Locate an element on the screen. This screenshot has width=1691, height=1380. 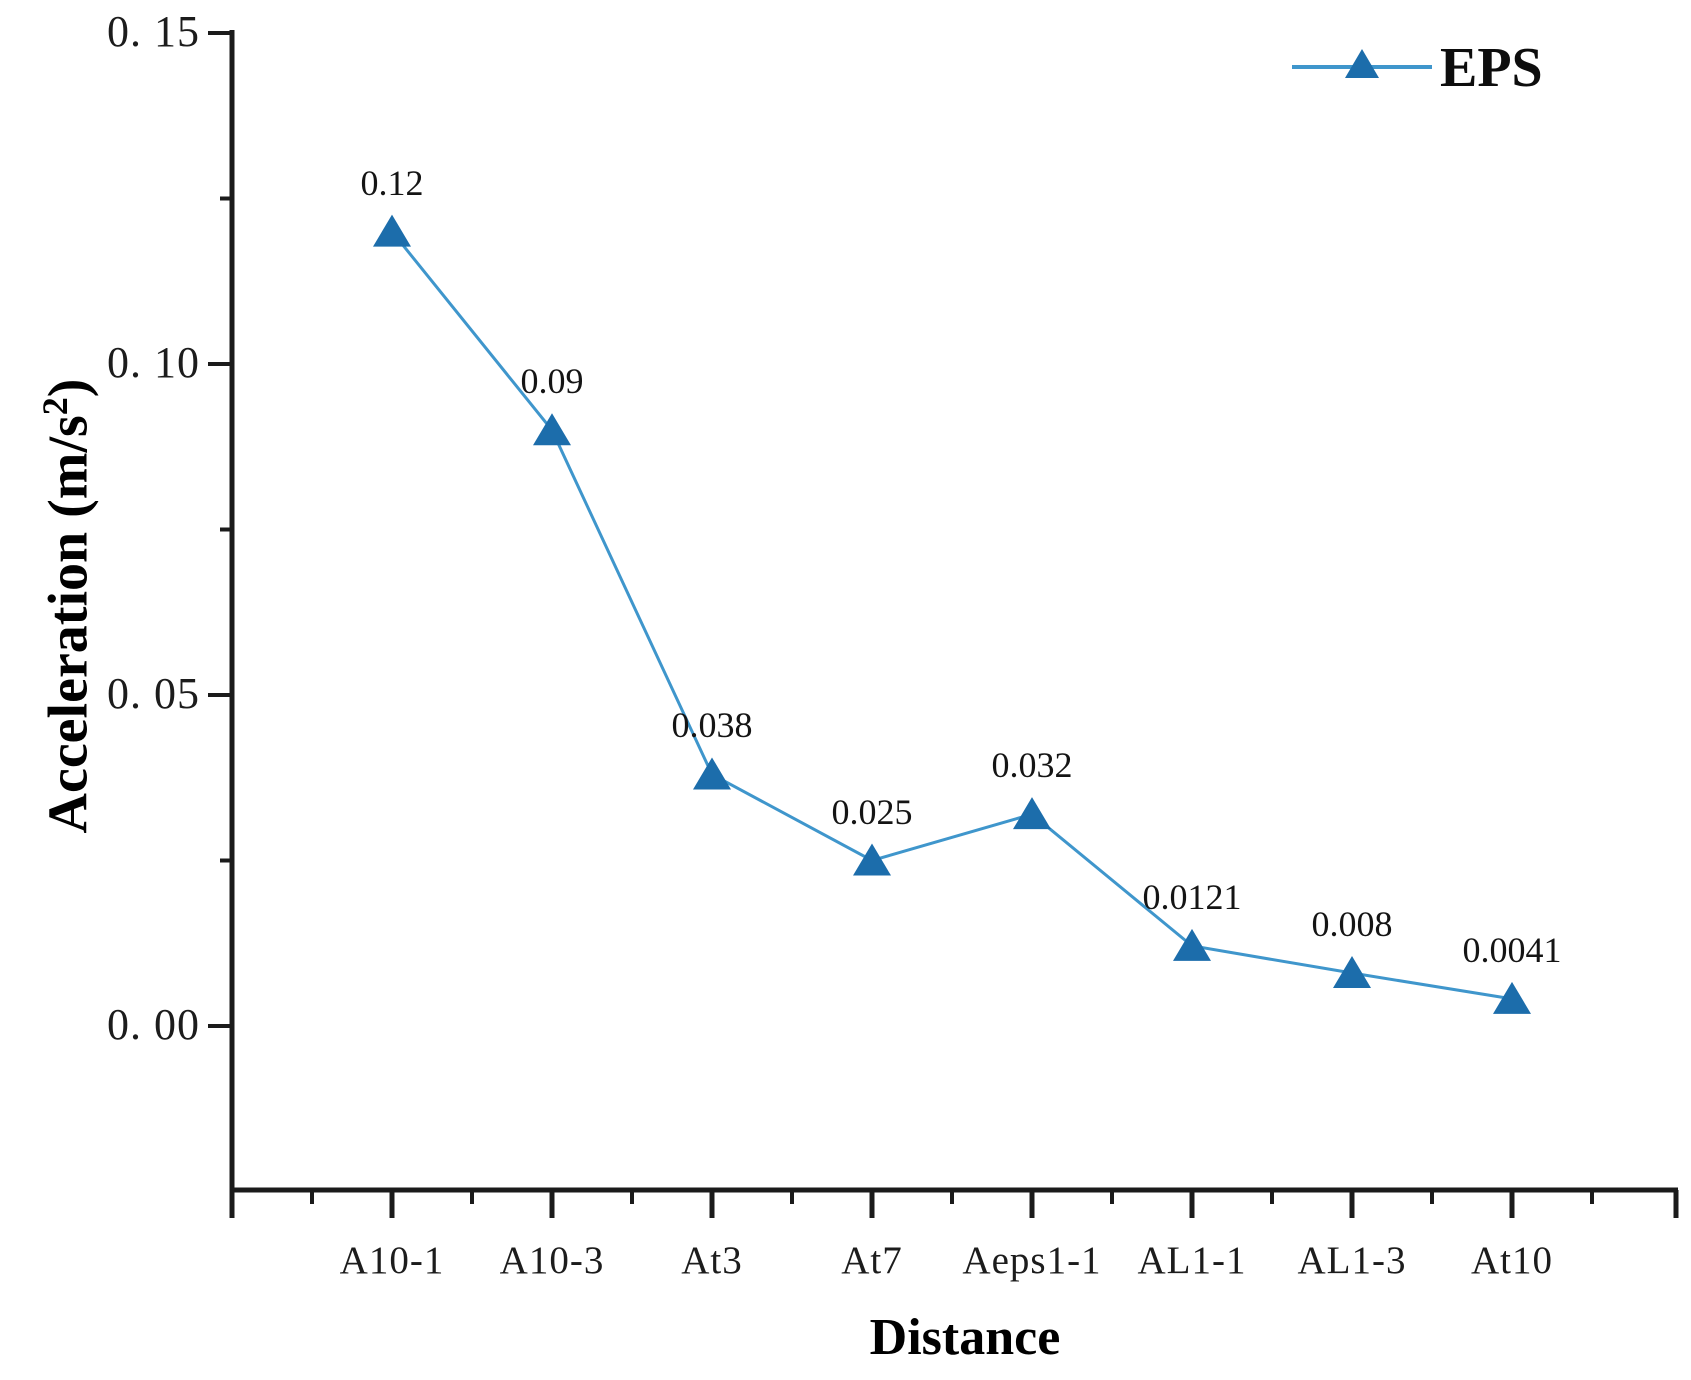
point-label-5: 0.0121 is located at coordinates (1192, 896).